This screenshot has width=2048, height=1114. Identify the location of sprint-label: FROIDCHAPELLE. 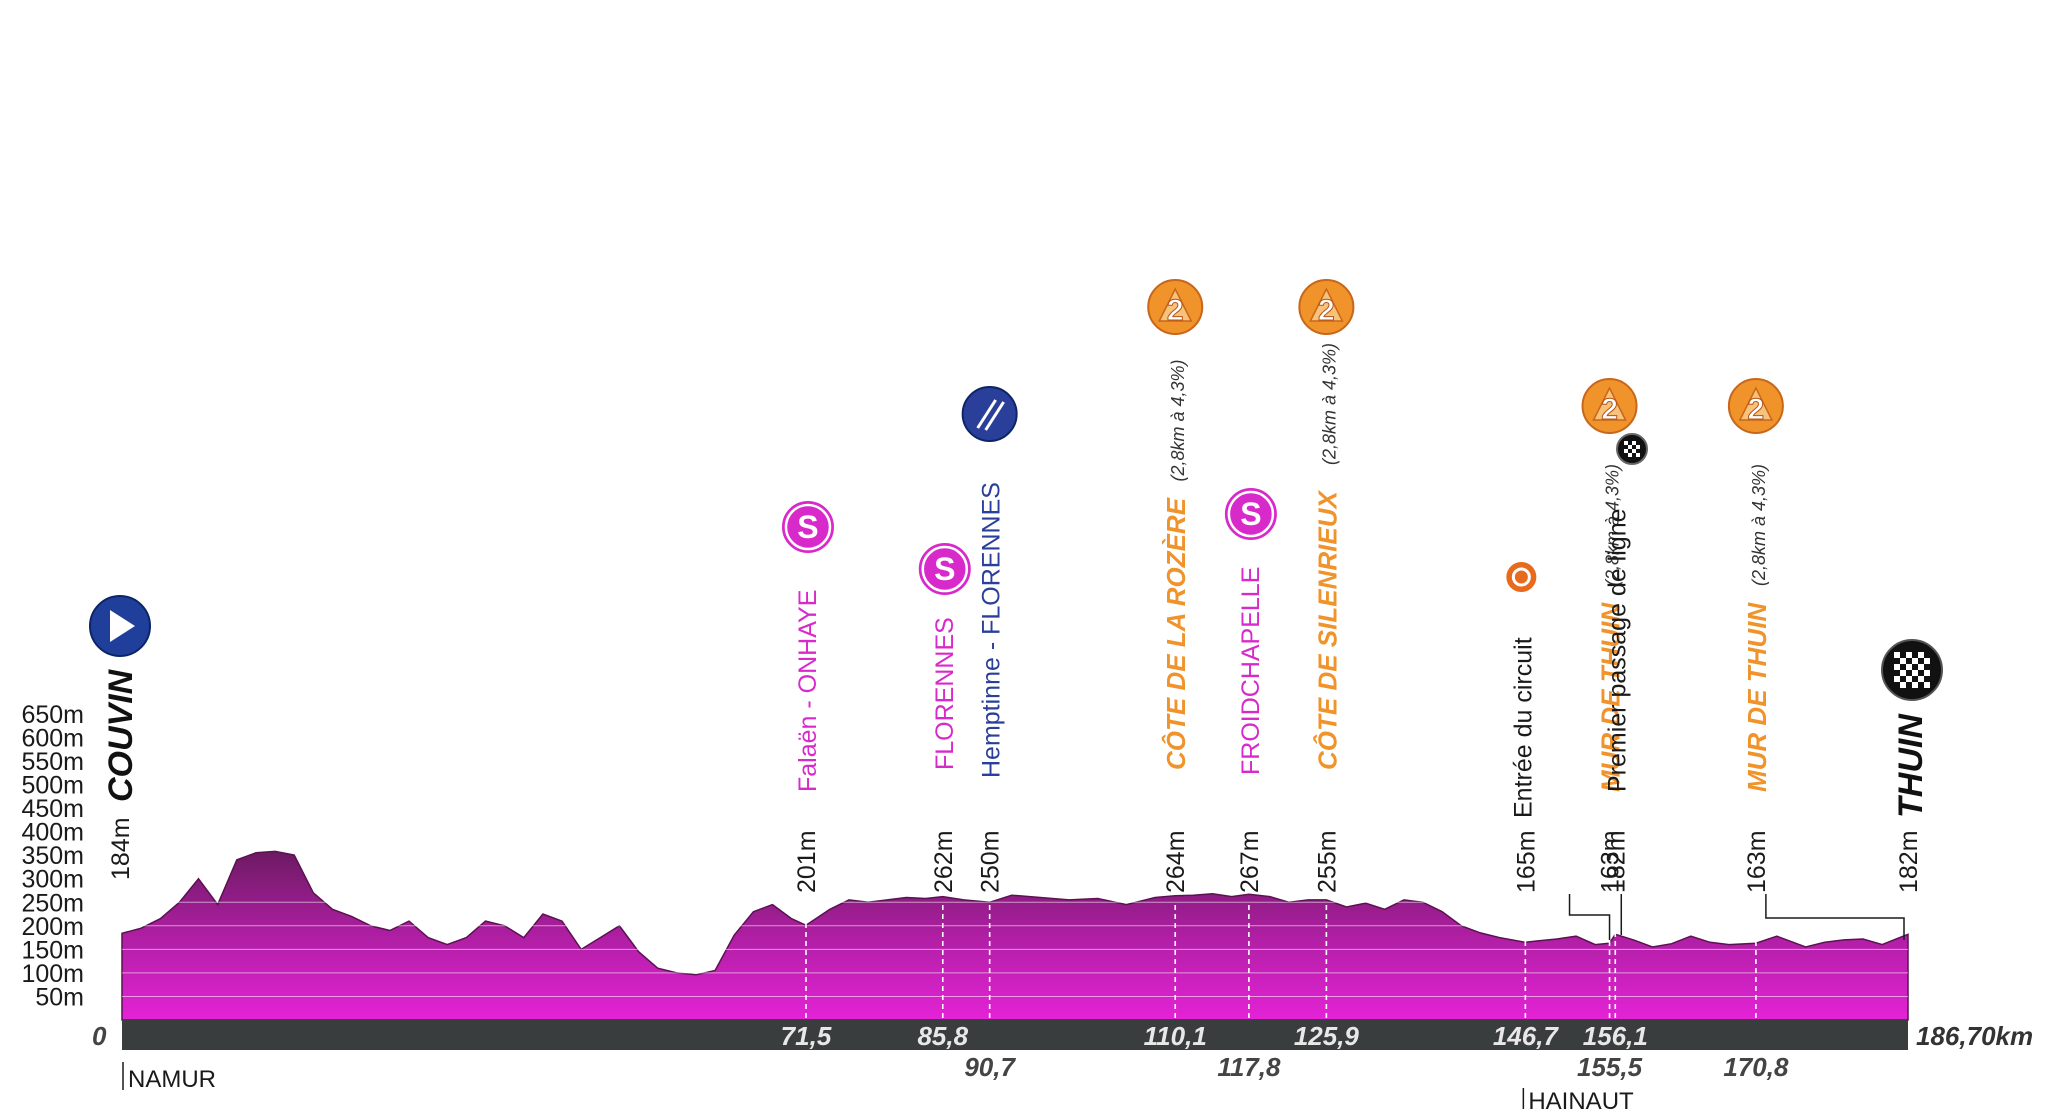
(1251, 671).